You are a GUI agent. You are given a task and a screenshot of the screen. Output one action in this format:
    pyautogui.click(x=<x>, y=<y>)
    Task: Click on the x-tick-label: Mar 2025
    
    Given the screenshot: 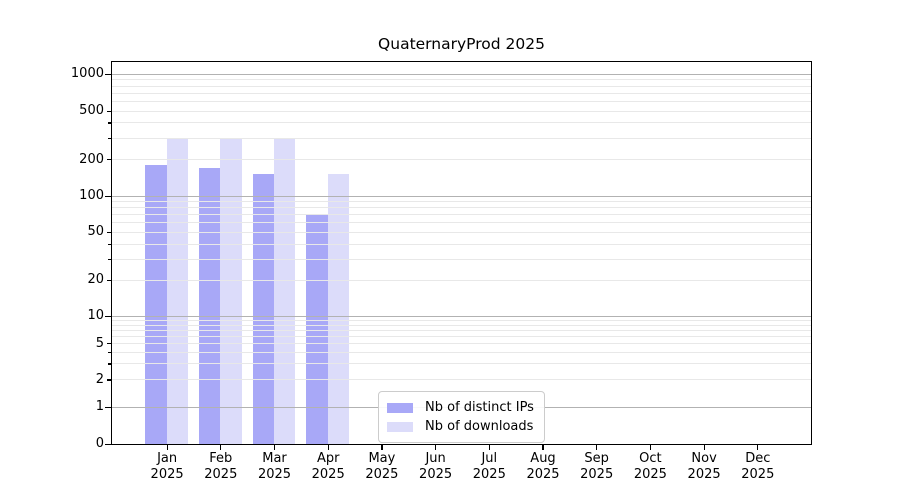 What is the action you would take?
    pyautogui.click(x=274, y=466)
    